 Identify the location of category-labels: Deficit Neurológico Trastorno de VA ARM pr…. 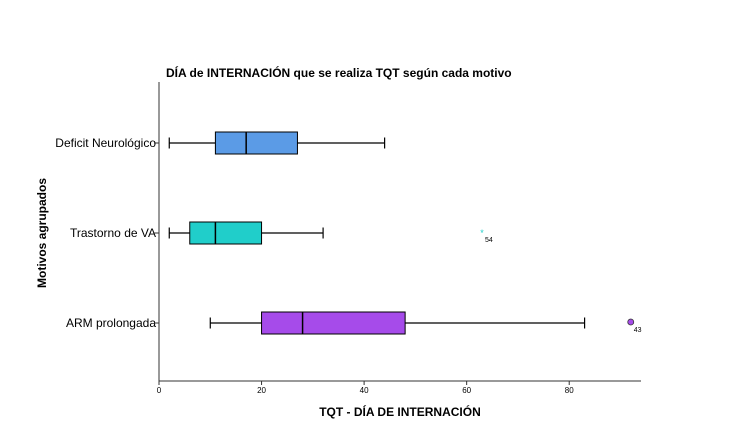
(107, 233).